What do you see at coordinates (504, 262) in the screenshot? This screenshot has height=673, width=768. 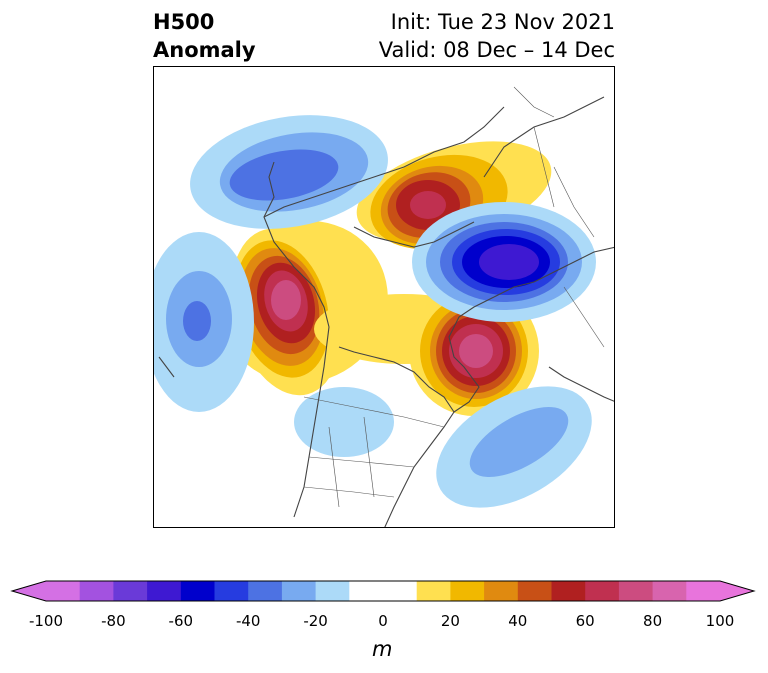 I see `trough-europe` at bounding box center [504, 262].